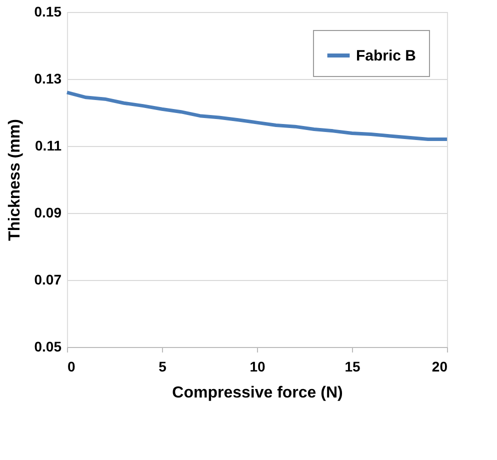 The image size is (497, 460). Describe the element at coordinates (15, 180) in the screenshot. I see `y-axis-title: Thickness (mm)` at that location.